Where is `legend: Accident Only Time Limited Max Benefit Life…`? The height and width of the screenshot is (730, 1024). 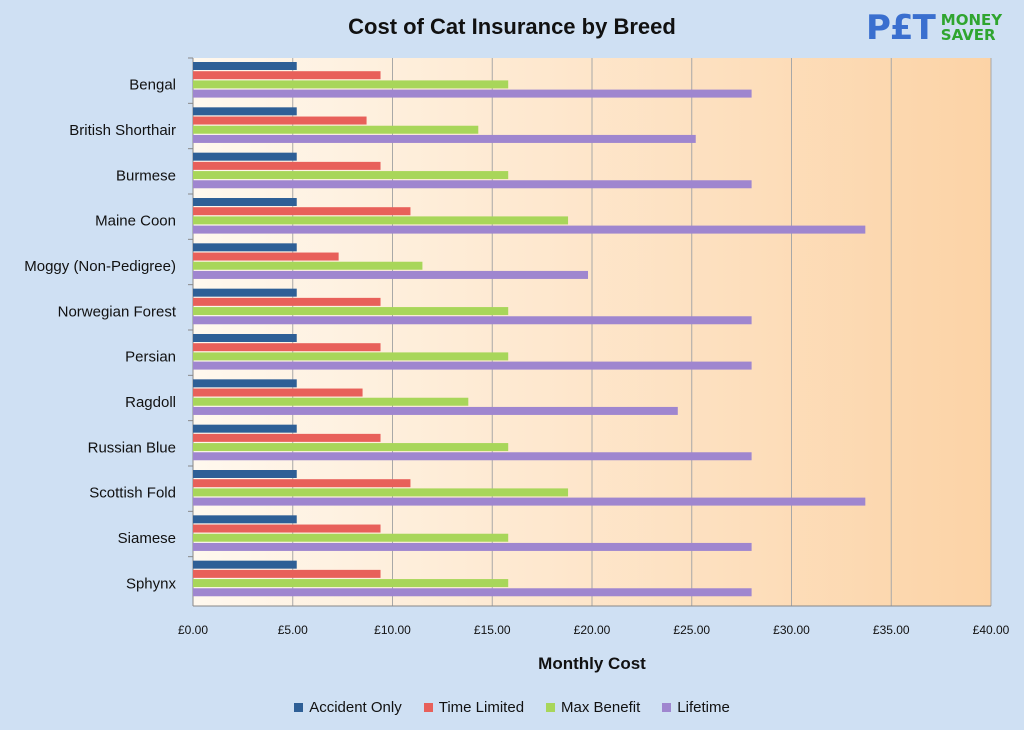 legend: Accident Only Time Limited Max Benefit Life… is located at coordinates (512, 707).